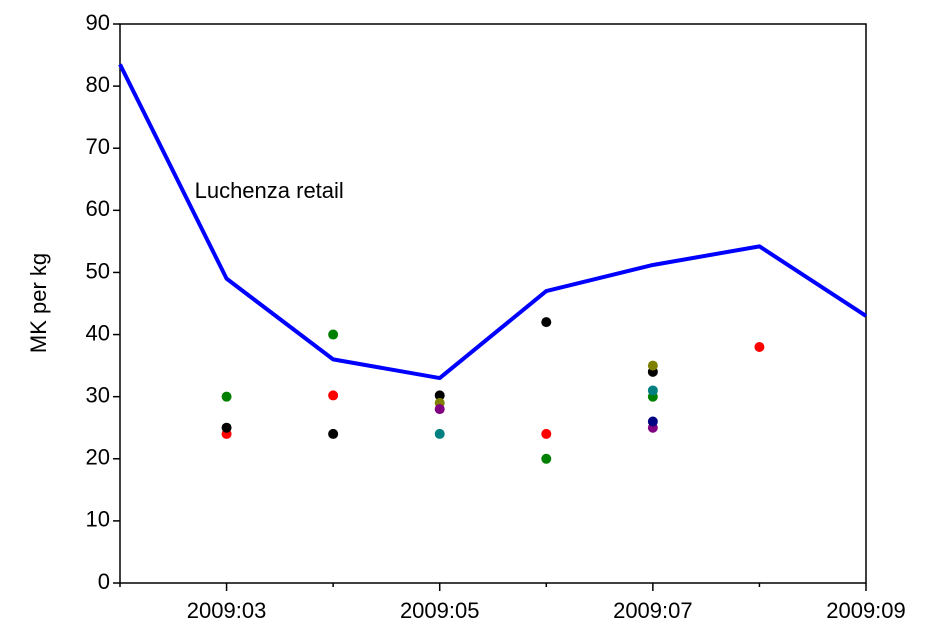 The image size is (925, 635). What do you see at coordinates (98, 332) in the screenshot?
I see `y-tick-label: 40` at bounding box center [98, 332].